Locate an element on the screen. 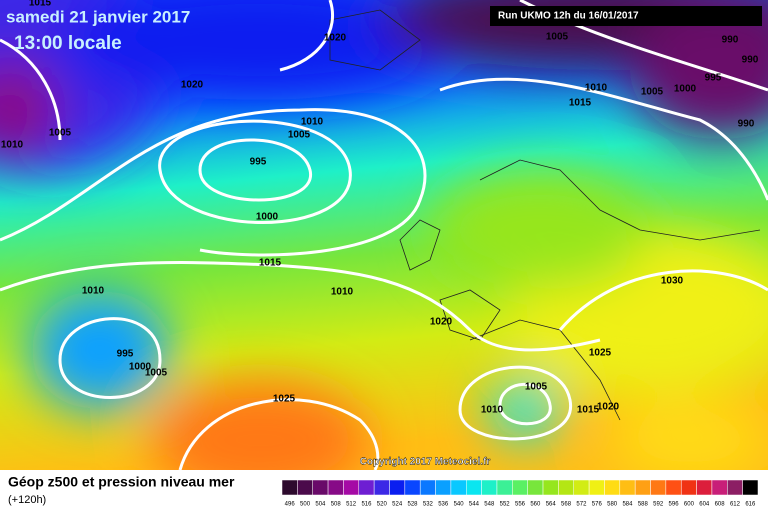  legend-label: 584 is located at coordinates (627, 505).